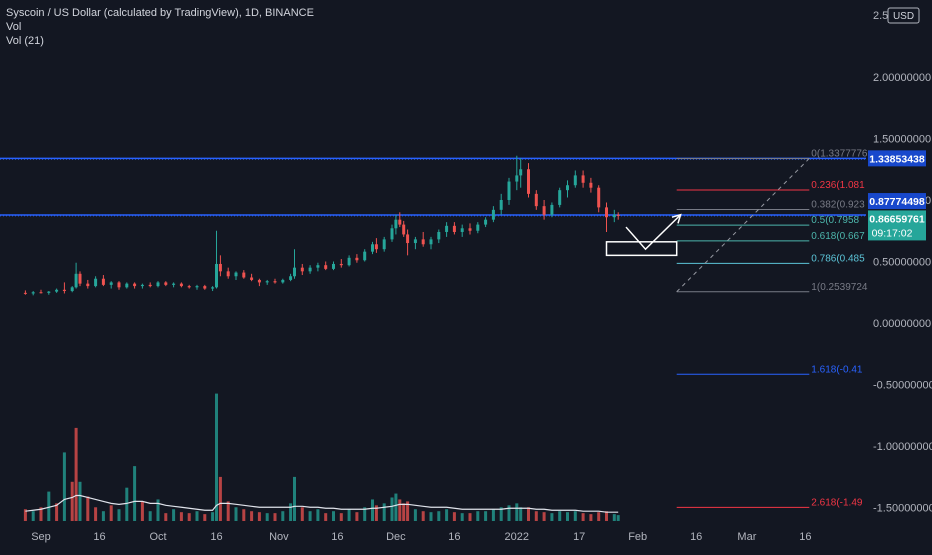 Image resolution: width=932 pixels, height=555 pixels. Describe the element at coordinates (25, 41) in the screenshot. I see `legend-volume-ma: Vol (21)` at that location.